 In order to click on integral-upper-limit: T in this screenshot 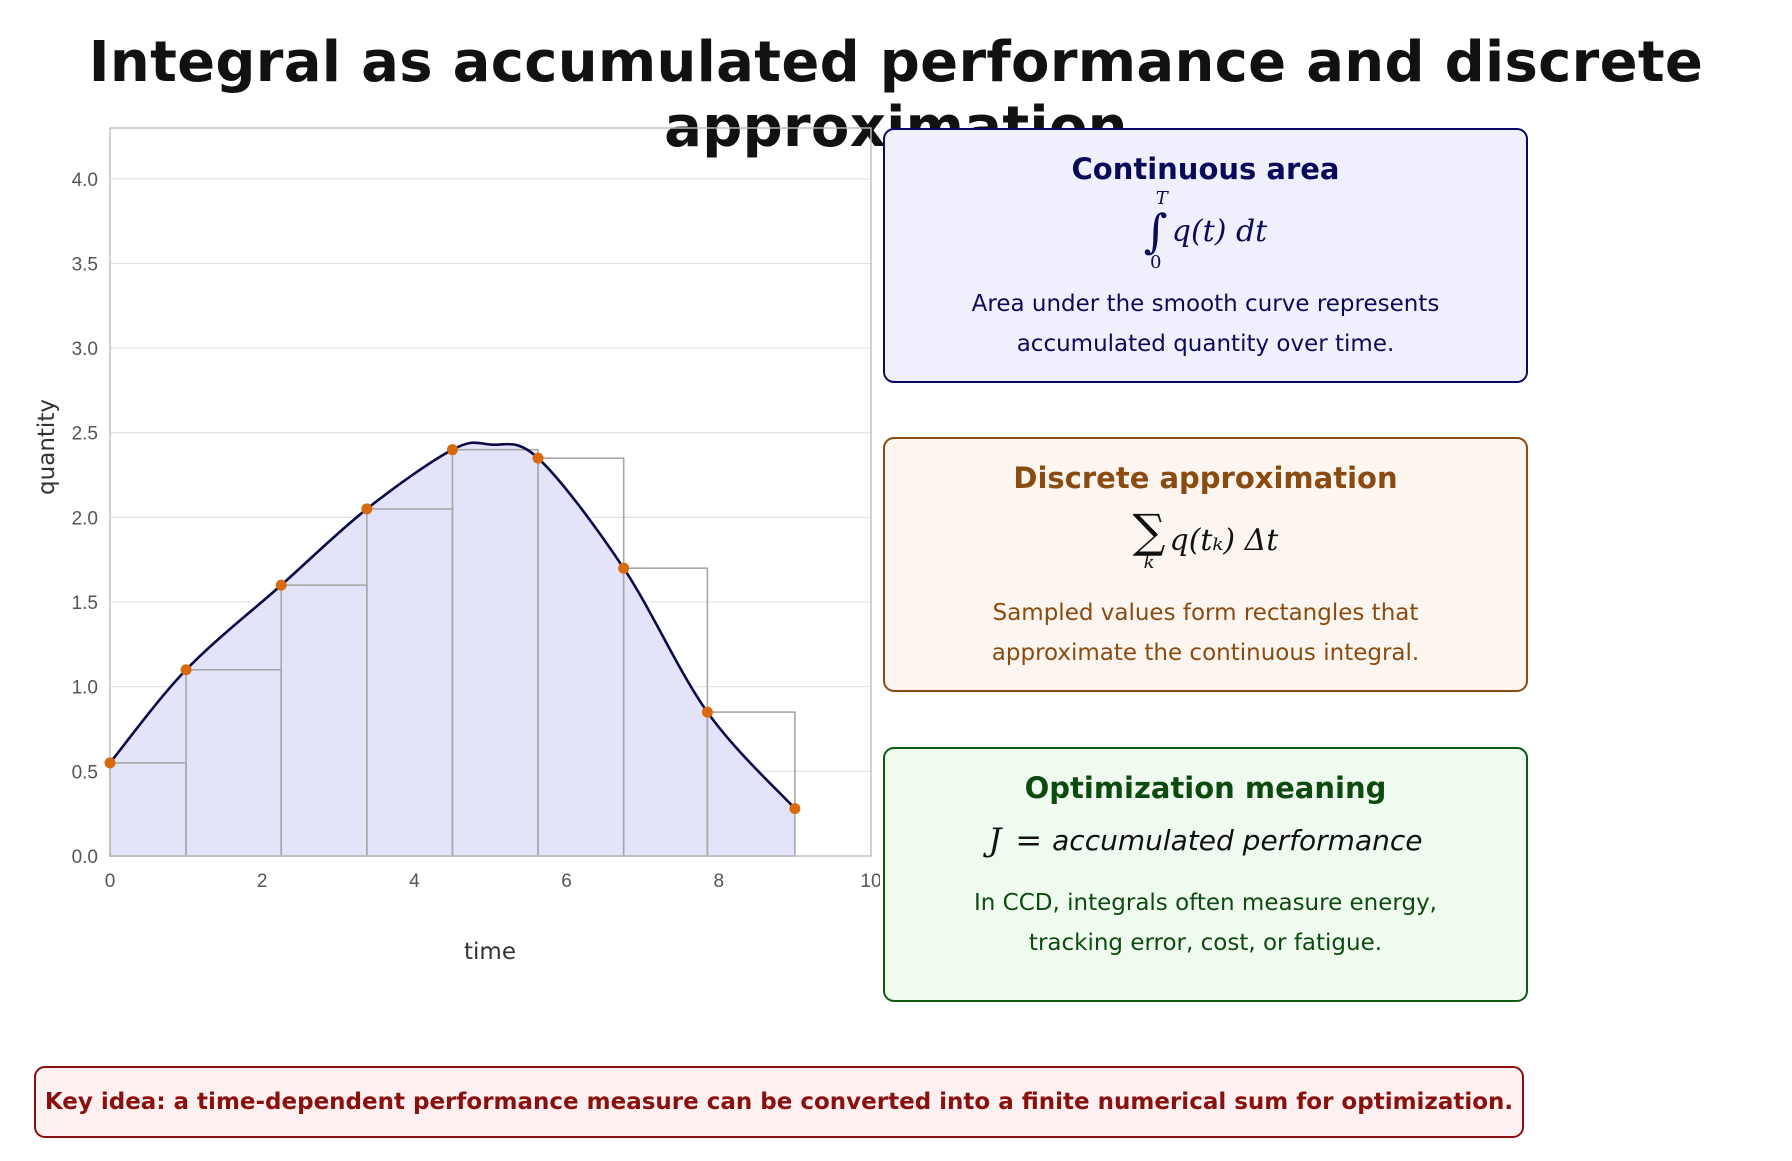, I will do `click(1161, 198)`.